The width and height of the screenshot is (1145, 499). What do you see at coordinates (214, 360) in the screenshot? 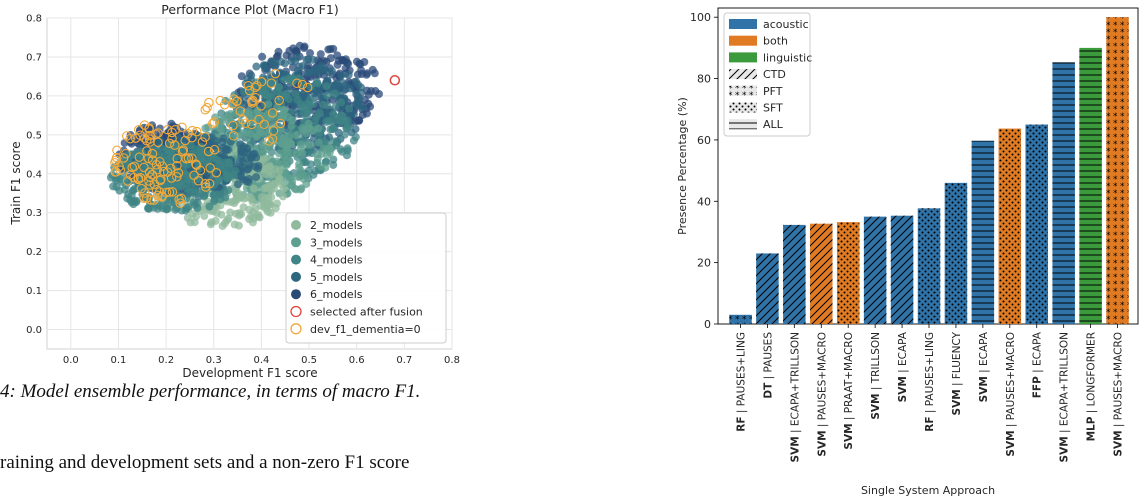
I see `scatter-x-tick-label: 0.3` at bounding box center [214, 360].